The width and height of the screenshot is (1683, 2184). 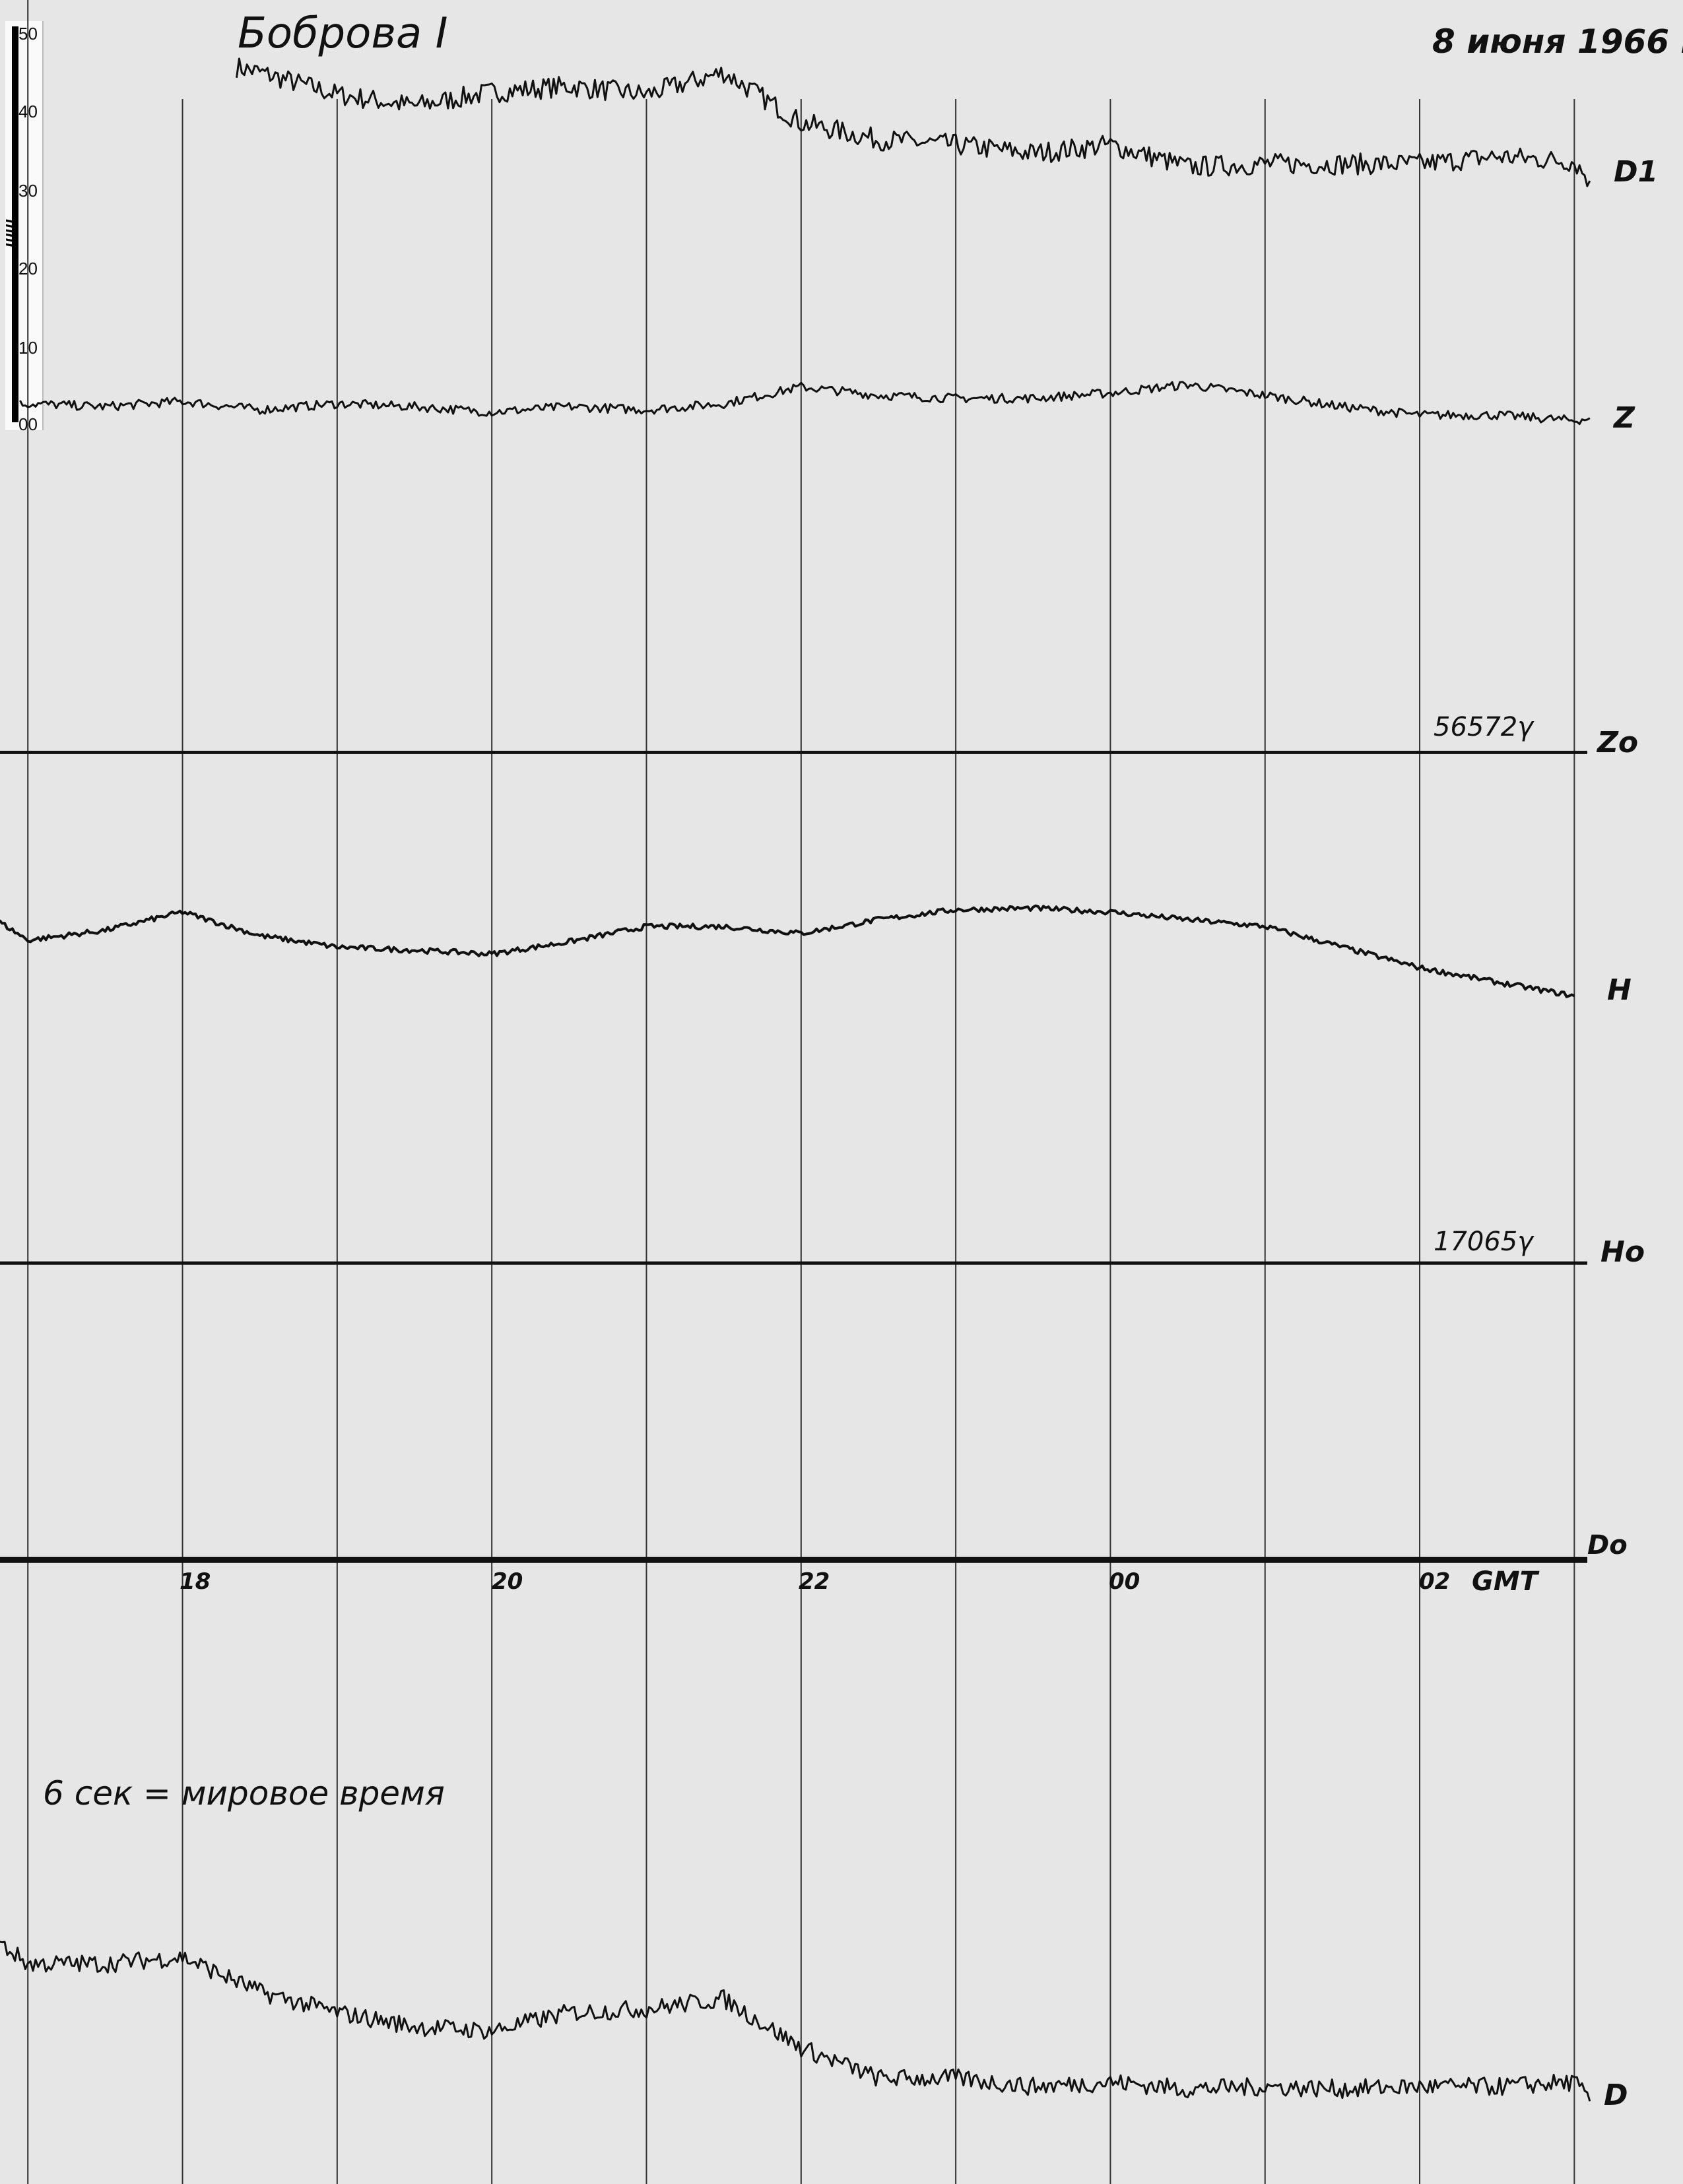 What do you see at coordinates (1124, 1581) in the screenshot?
I see `x-tick-label: 00` at bounding box center [1124, 1581].